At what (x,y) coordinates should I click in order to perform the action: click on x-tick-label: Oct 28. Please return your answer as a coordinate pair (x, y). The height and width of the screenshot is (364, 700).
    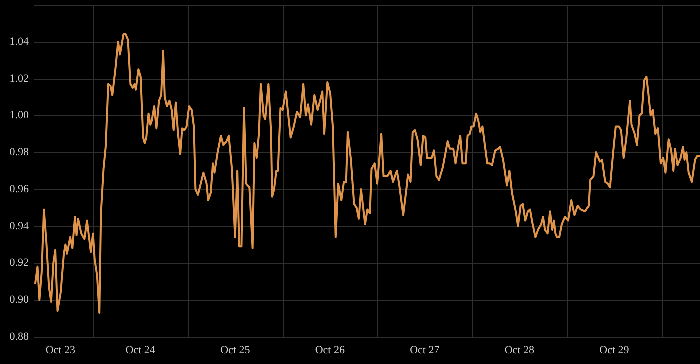
    Looking at the image, I should click on (519, 350).